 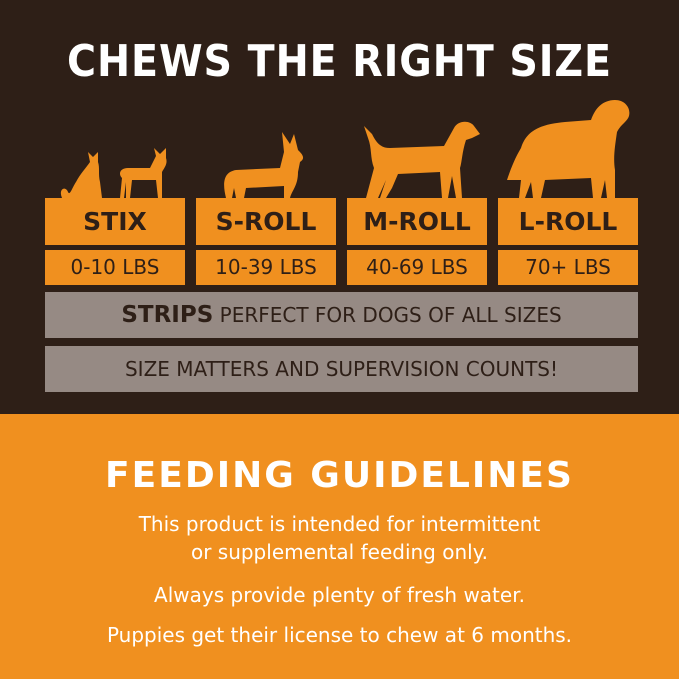 I want to click on size-range: 0-10 LBS, so click(x=115, y=267).